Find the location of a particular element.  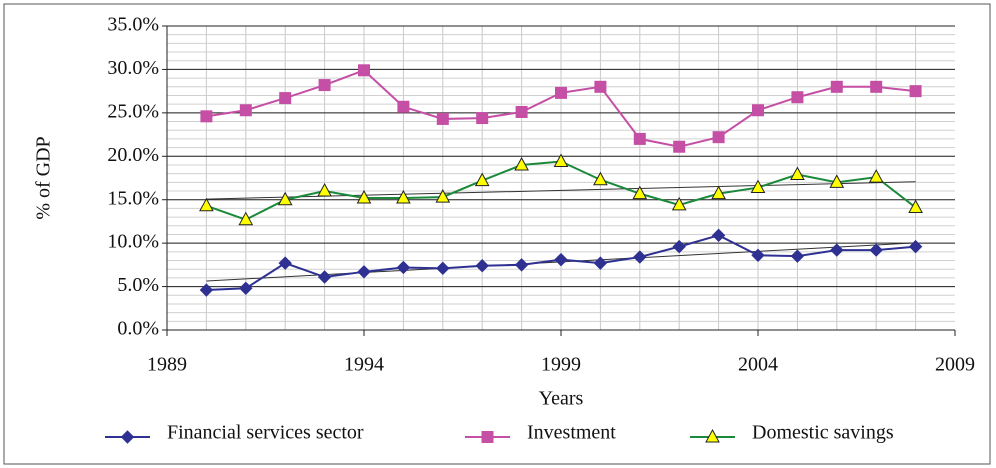

x-tick-label: 2009 is located at coordinates (955, 365).